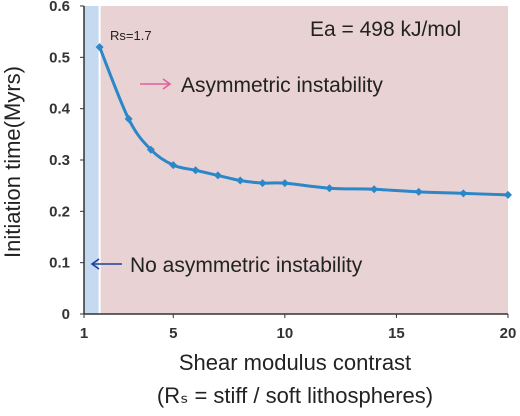 The height and width of the screenshot is (416, 520). I want to click on y-tick-label: 0.3, so click(59, 160).